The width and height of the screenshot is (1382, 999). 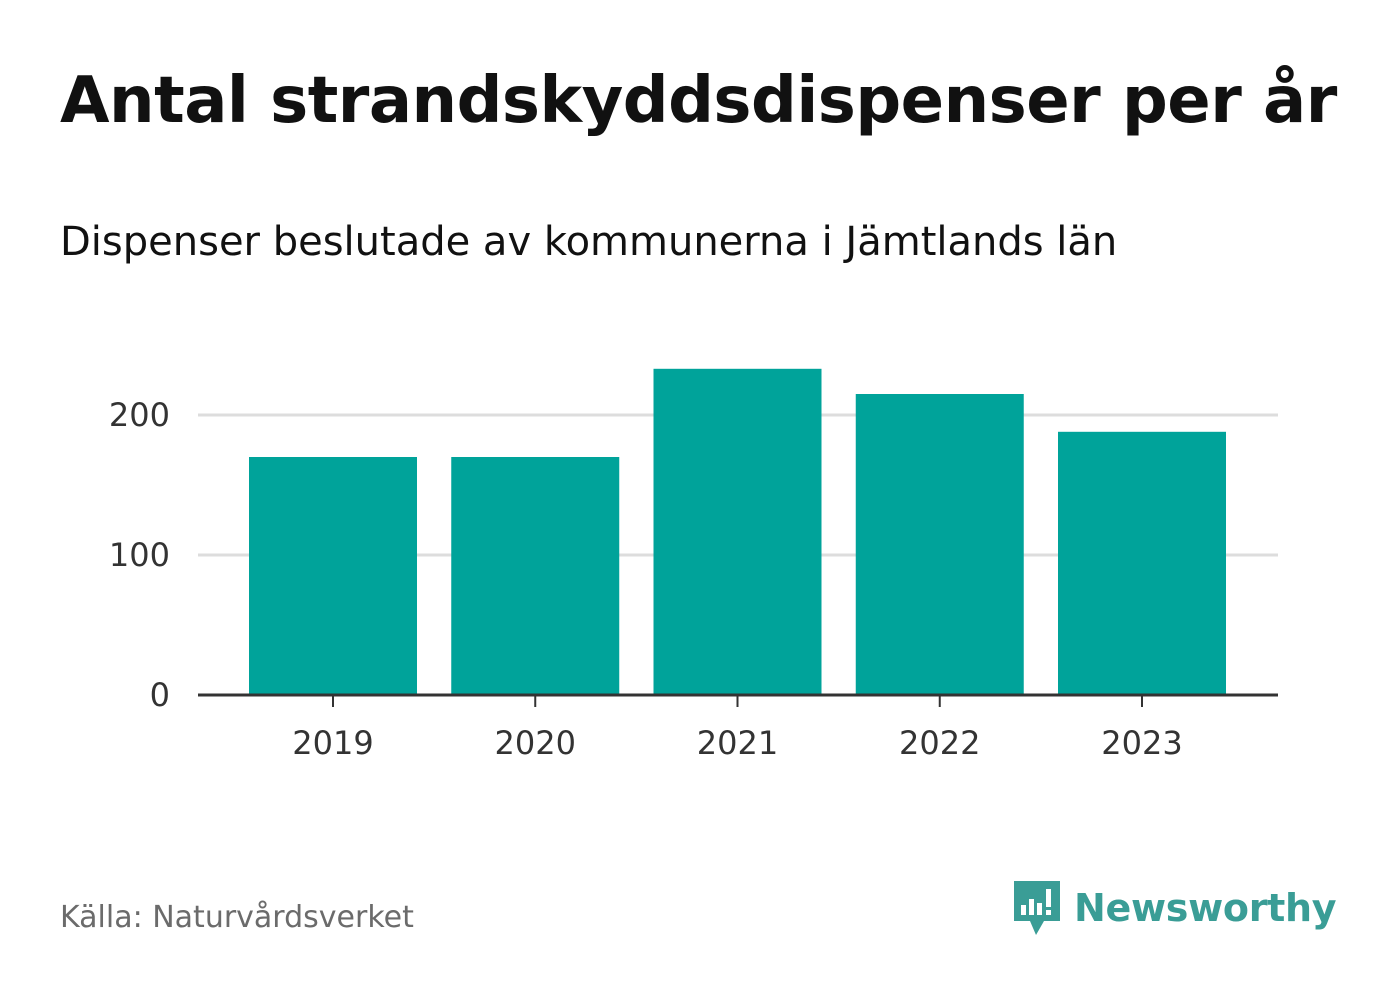 What do you see at coordinates (939, 544) in the screenshot?
I see `bar-2022` at bounding box center [939, 544].